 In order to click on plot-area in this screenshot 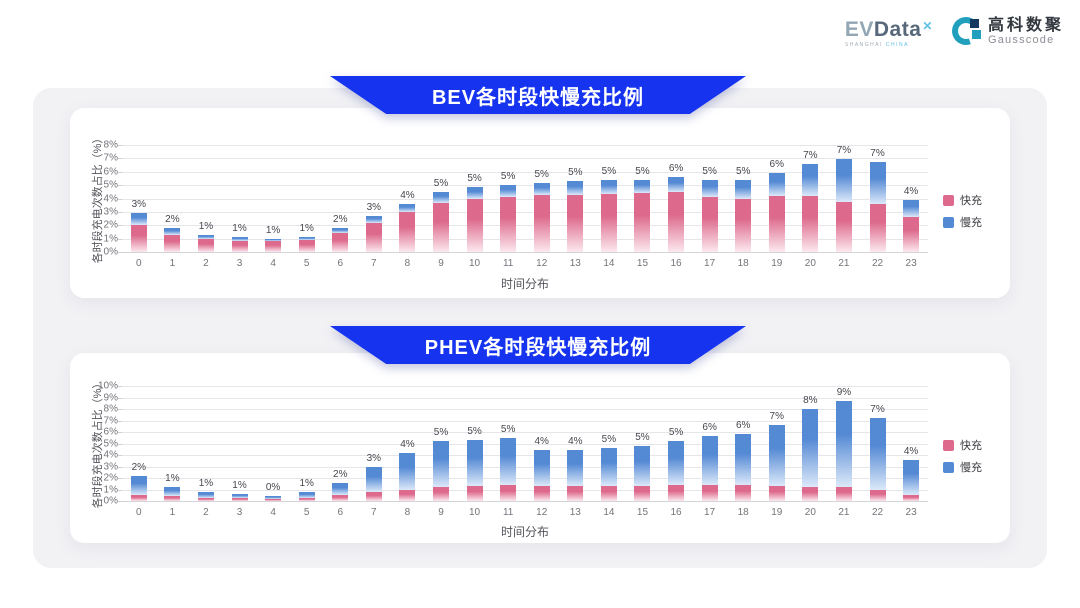, I will do `click(523, 199)`.